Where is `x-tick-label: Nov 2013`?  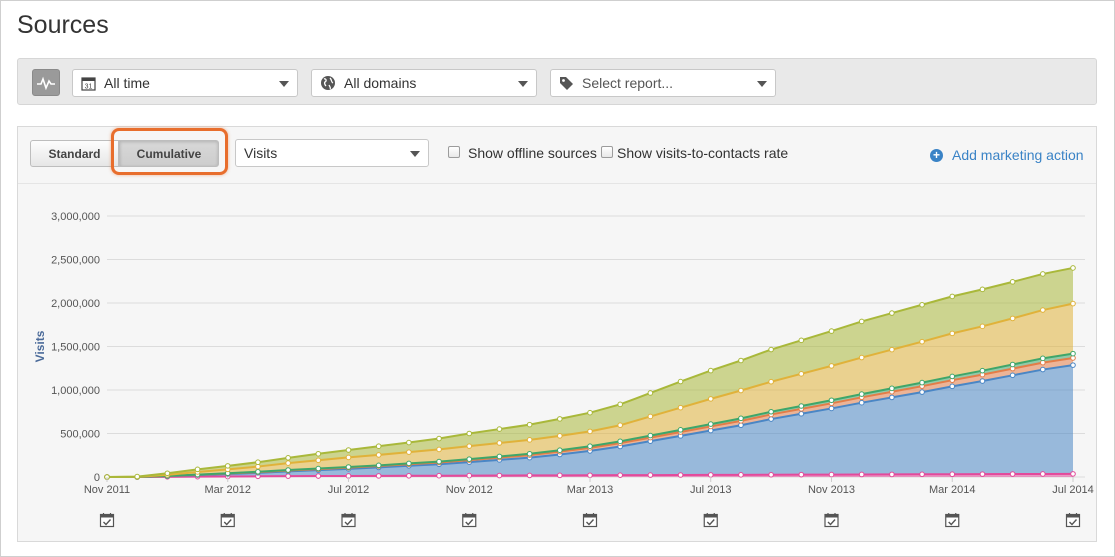
x-tick-label: Nov 2013 is located at coordinates (831, 490).